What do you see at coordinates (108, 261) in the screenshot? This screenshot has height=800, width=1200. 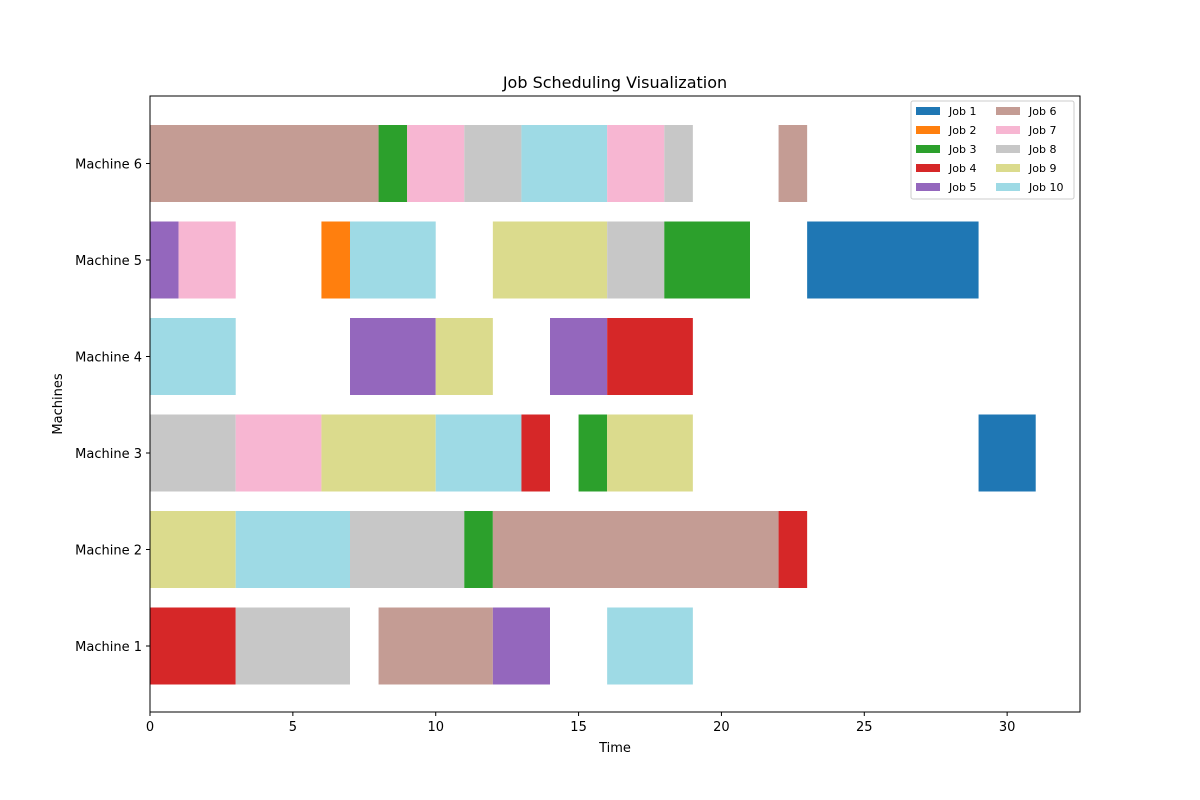 I see `y-tick-label: Machine 5` at bounding box center [108, 261].